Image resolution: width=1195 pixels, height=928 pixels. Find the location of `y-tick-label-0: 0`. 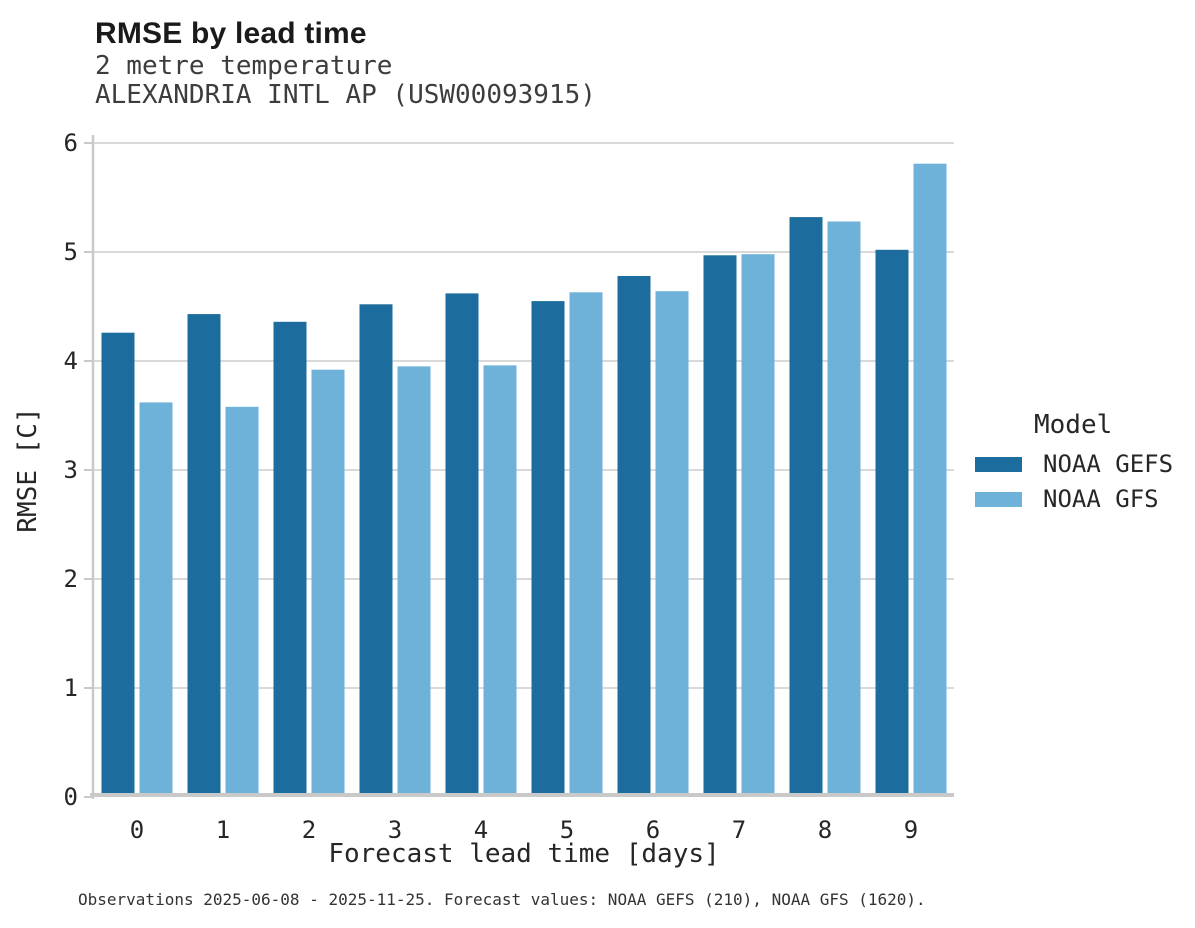

y-tick-label-0: 0 is located at coordinates (71, 797).